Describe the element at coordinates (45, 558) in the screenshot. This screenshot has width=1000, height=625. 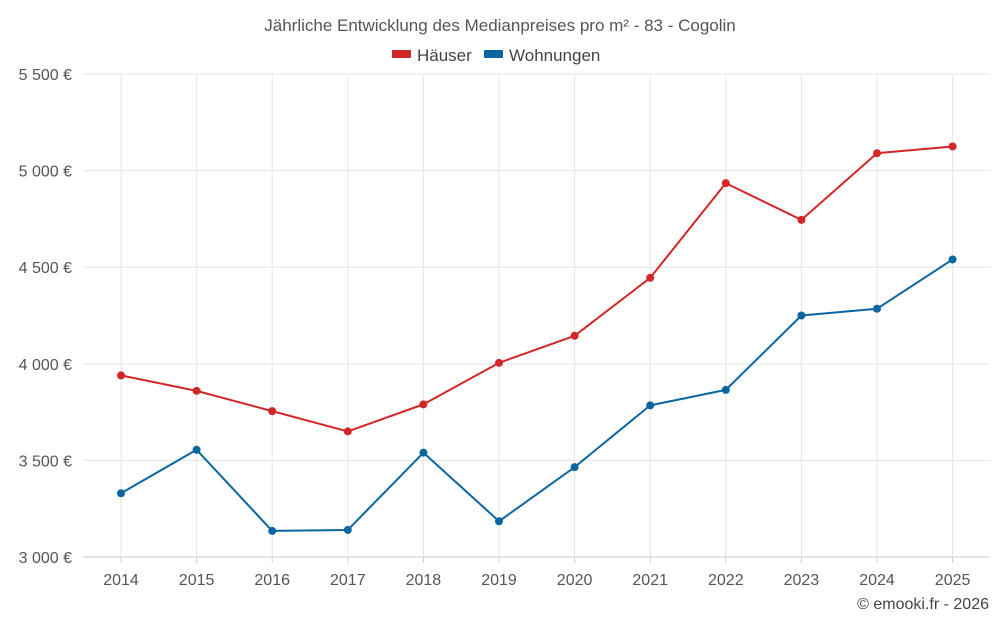
I see `y-tick-label: 3 000 €` at that location.